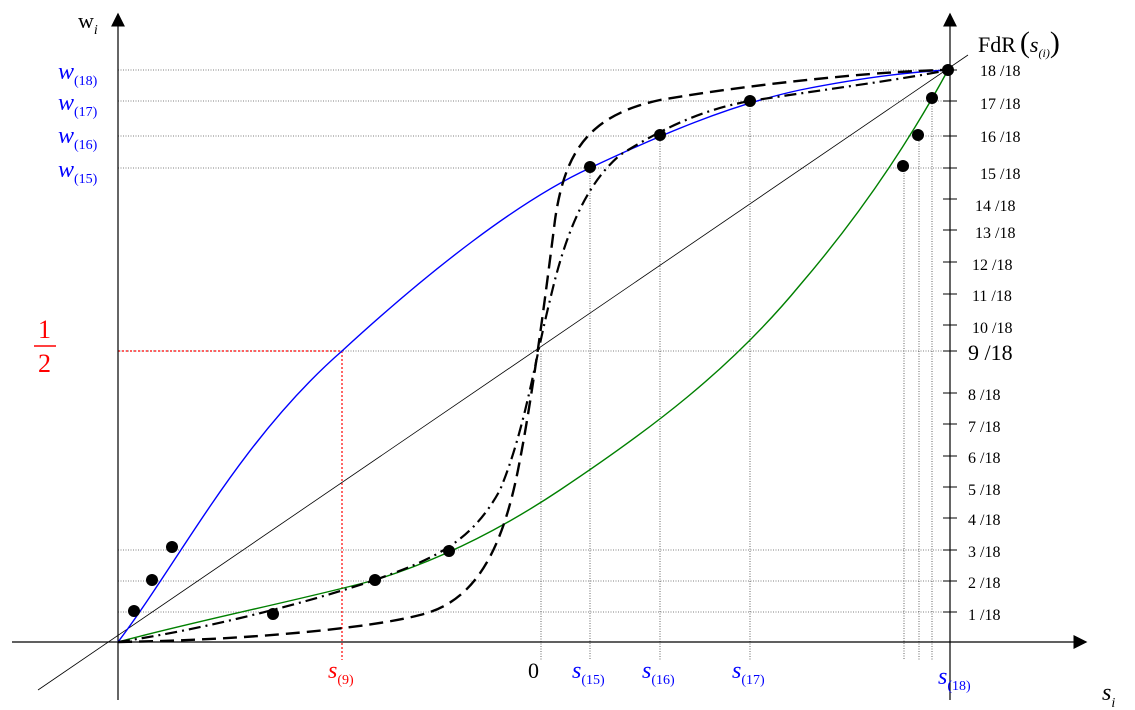  Describe the element at coordinates (78, 172) in the screenshot. I see `w15-label: w(15)` at that location.